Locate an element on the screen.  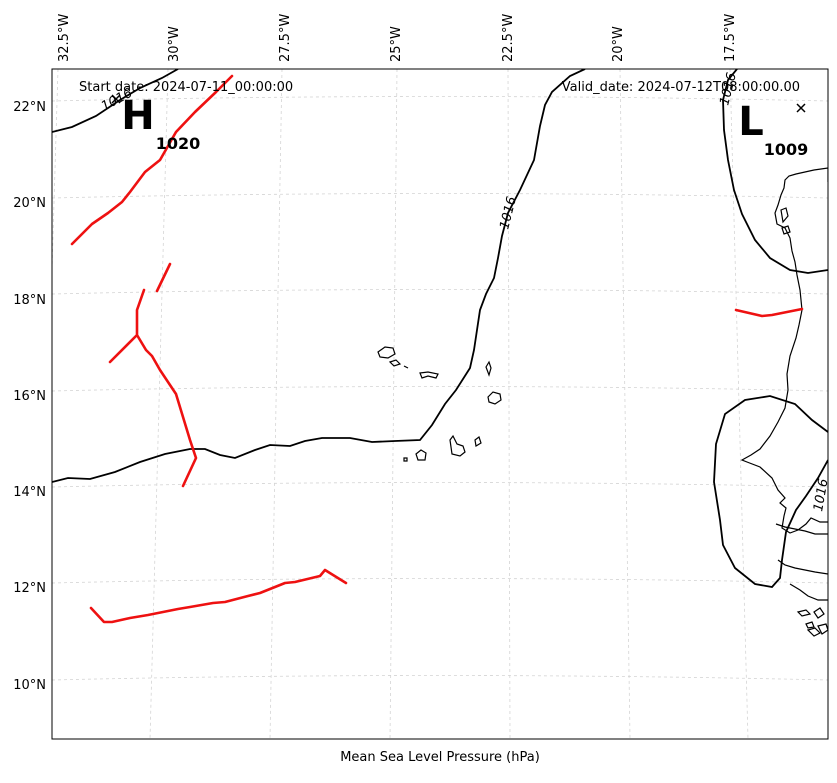
cape-verde-boa-vista is located at coordinates (494, 398).